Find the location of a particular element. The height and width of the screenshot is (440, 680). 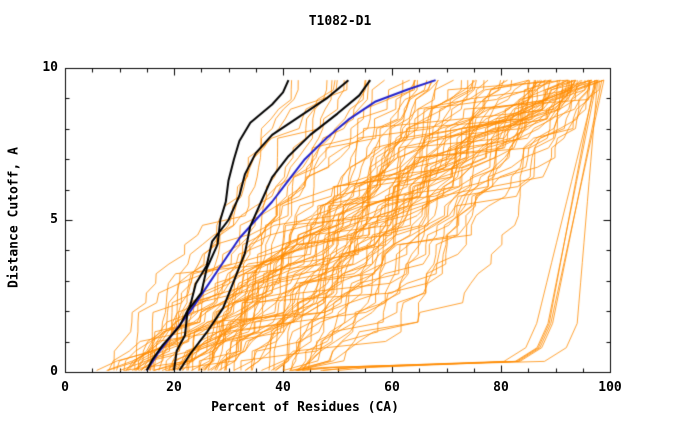

x-tick-label: 40 is located at coordinates (283, 387).